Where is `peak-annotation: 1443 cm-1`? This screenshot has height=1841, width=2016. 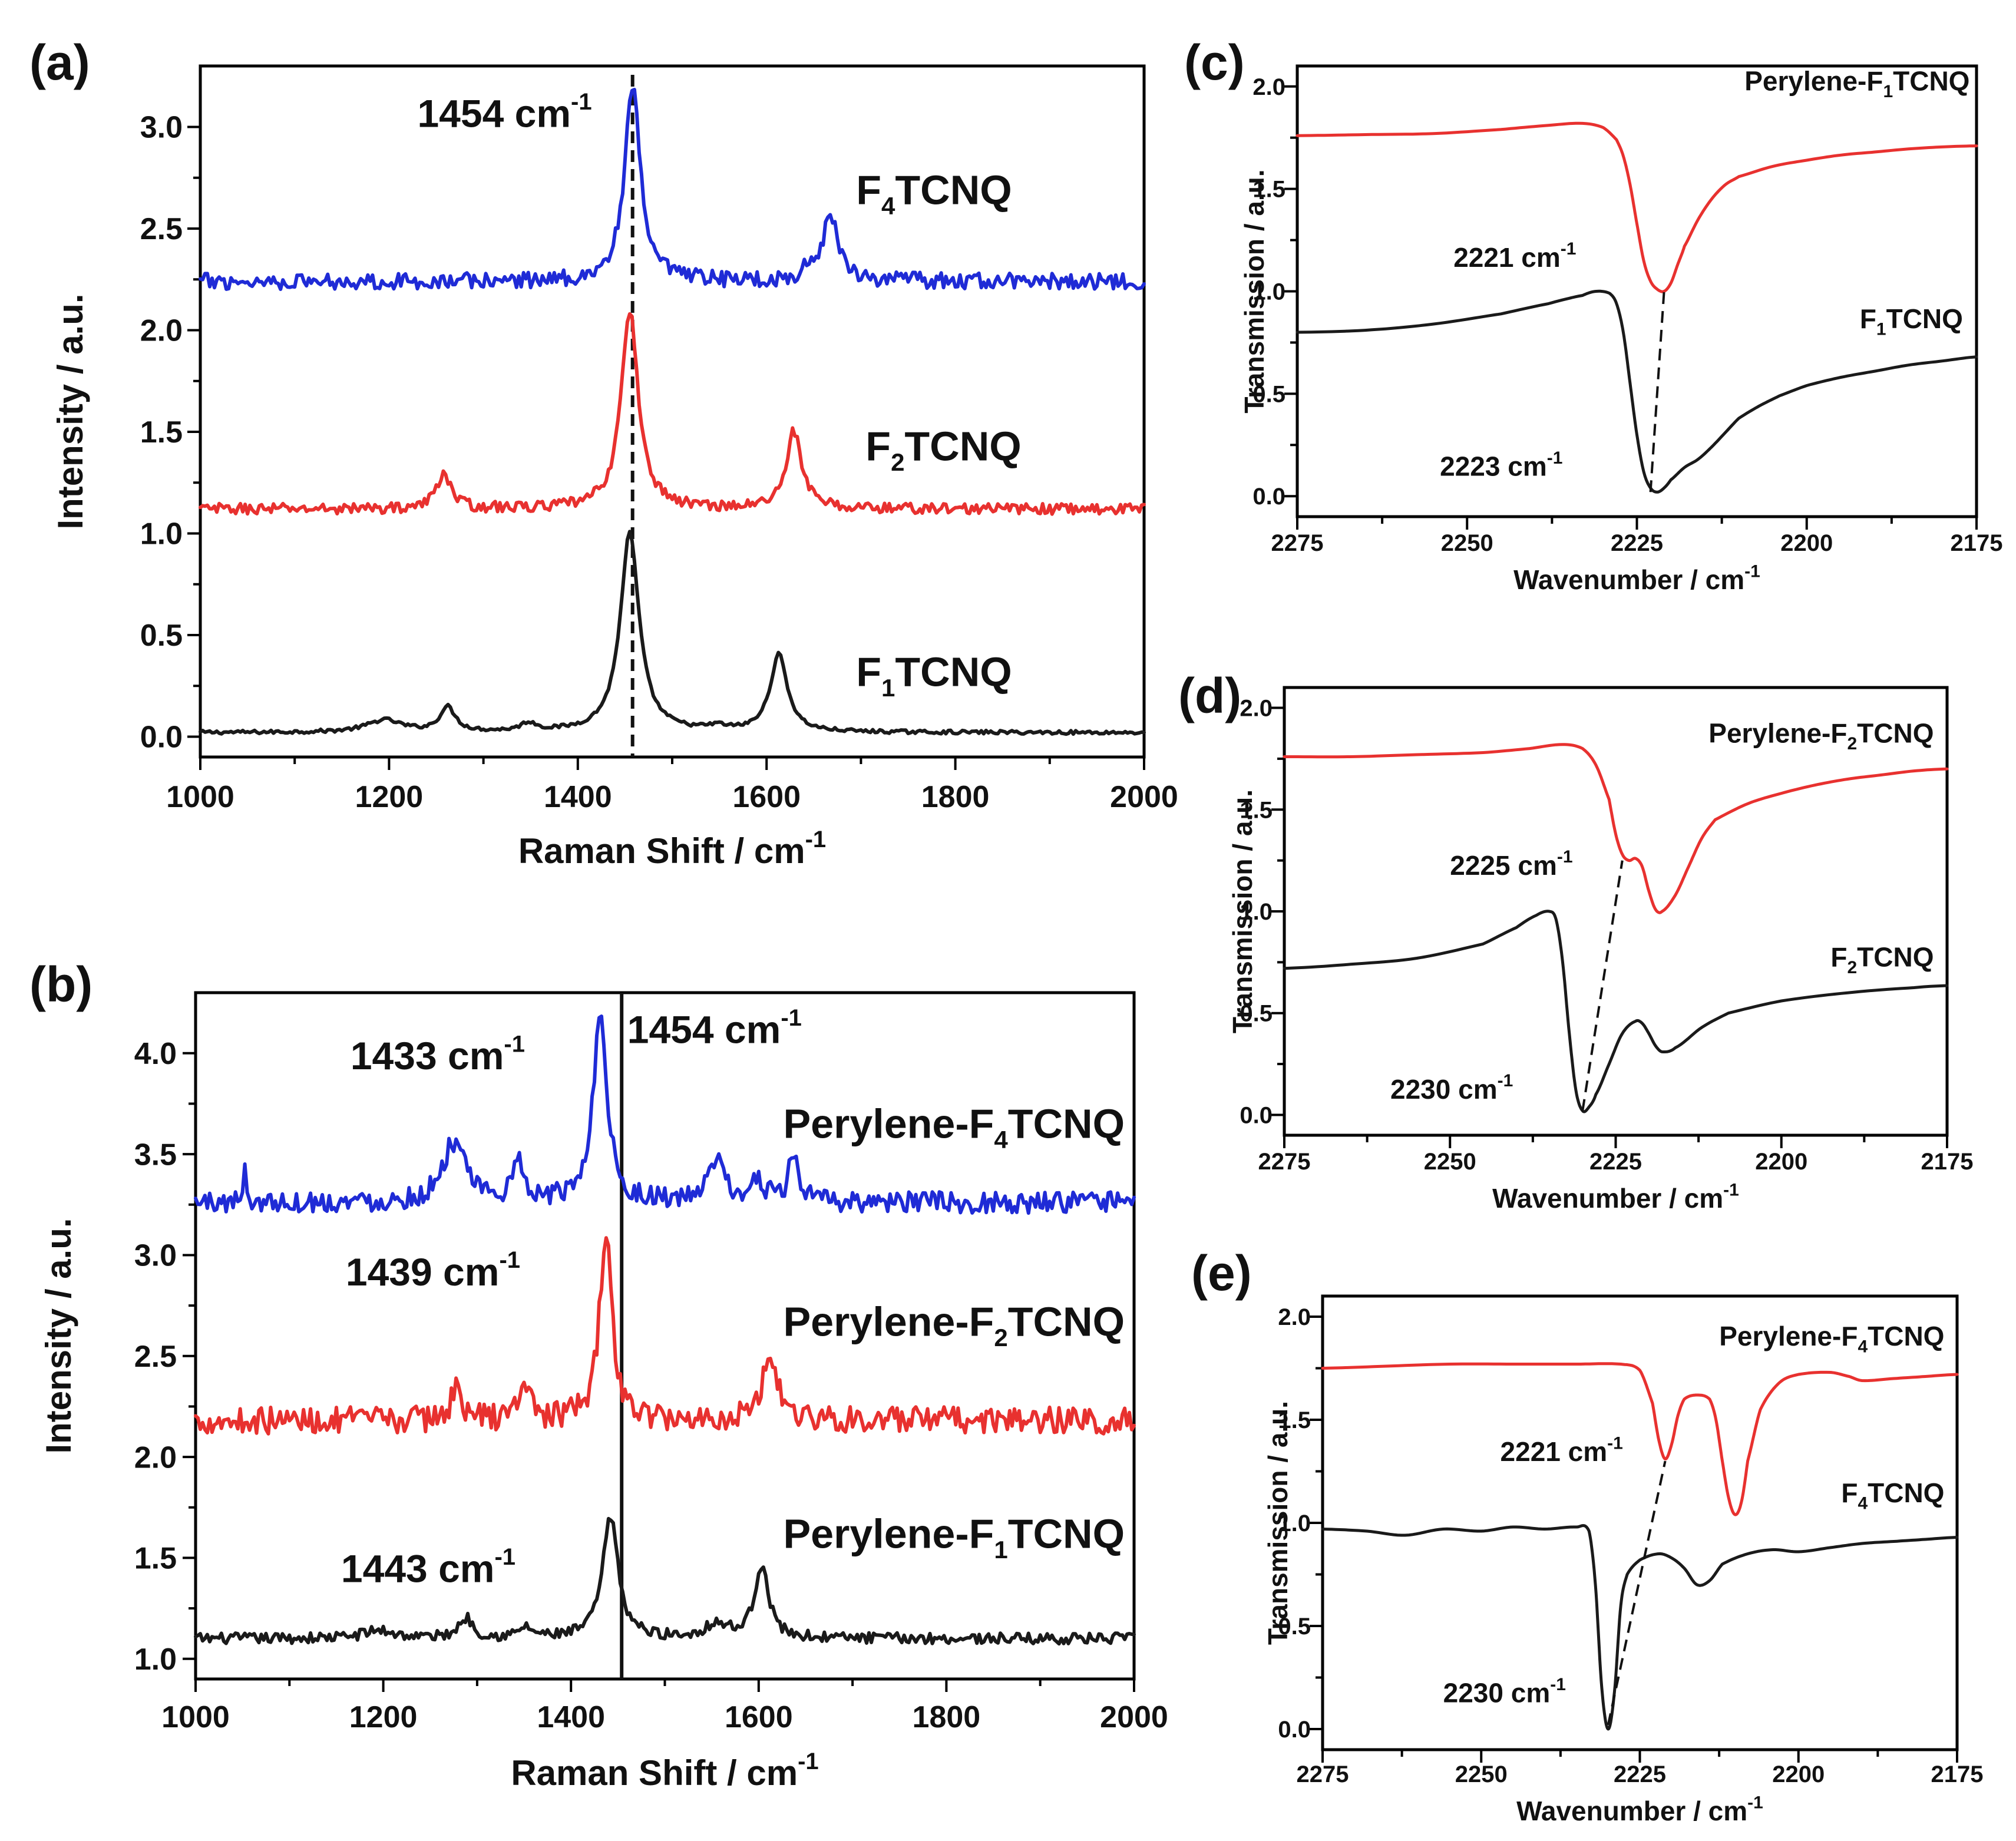
peak-annotation: 1443 cm-1 is located at coordinates (428, 1567).